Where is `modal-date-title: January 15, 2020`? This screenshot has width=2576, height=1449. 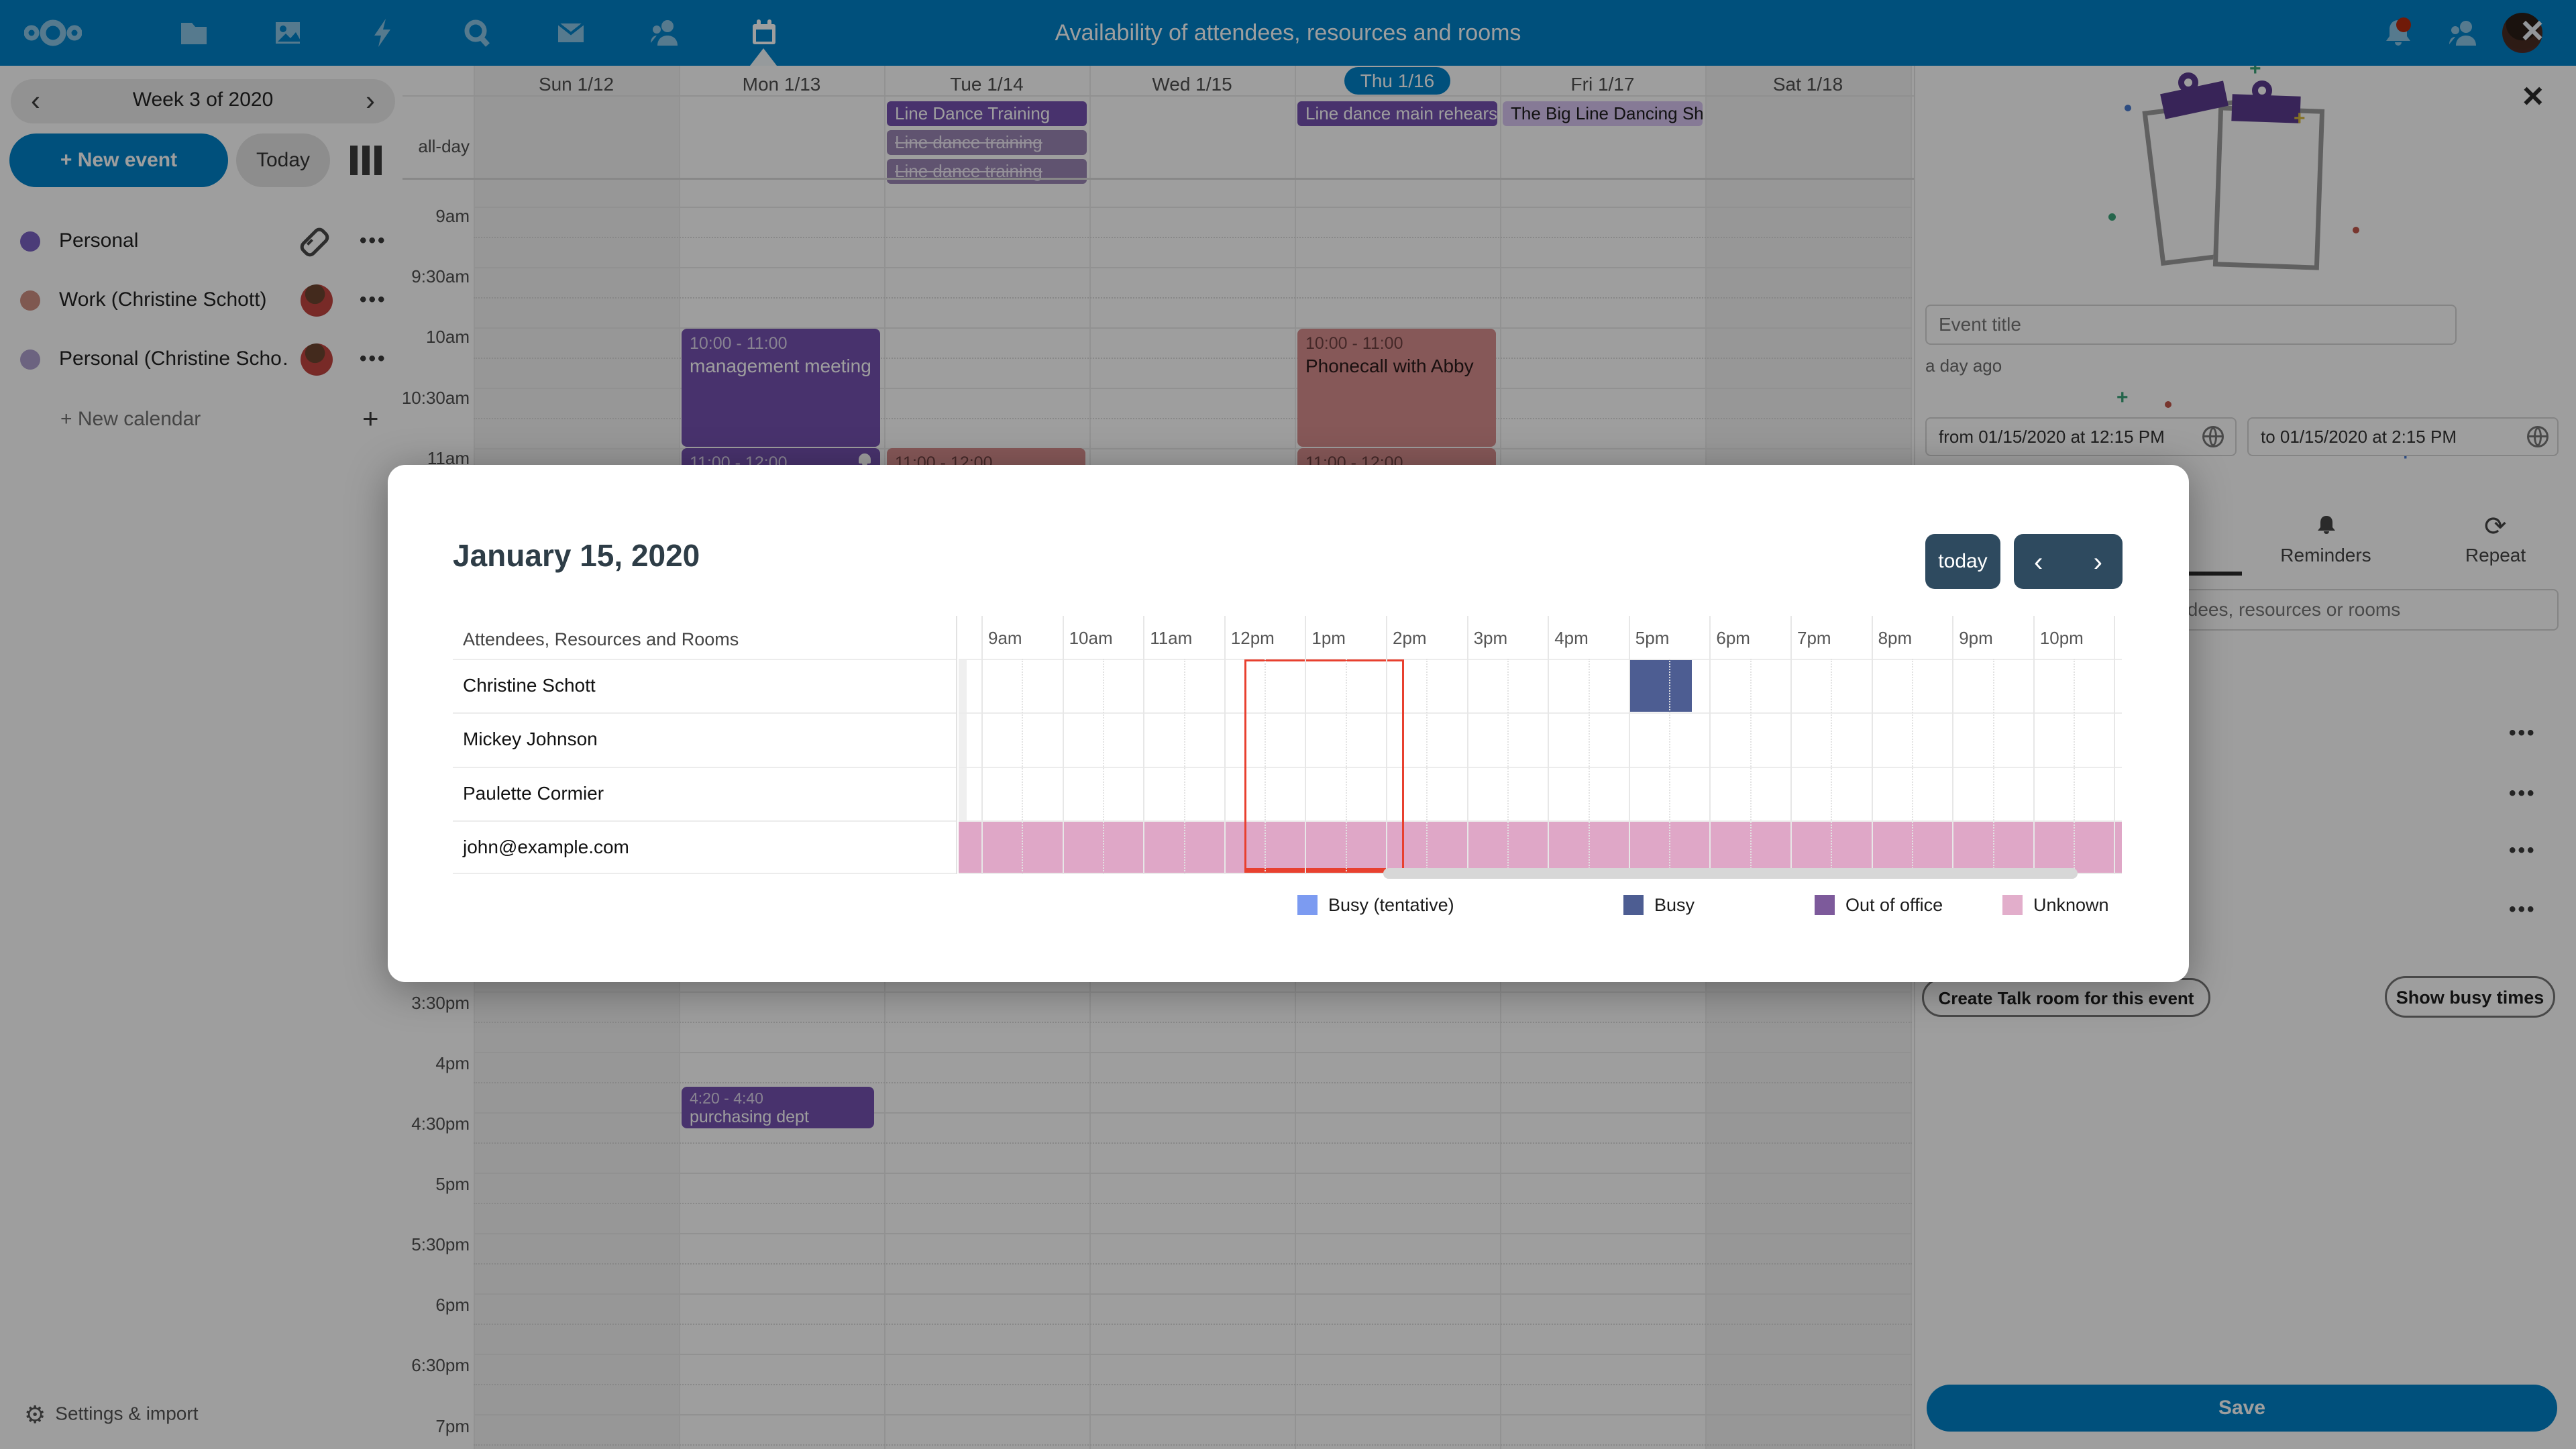
modal-date-title: January 15, 2020 is located at coordinates (576, 555).